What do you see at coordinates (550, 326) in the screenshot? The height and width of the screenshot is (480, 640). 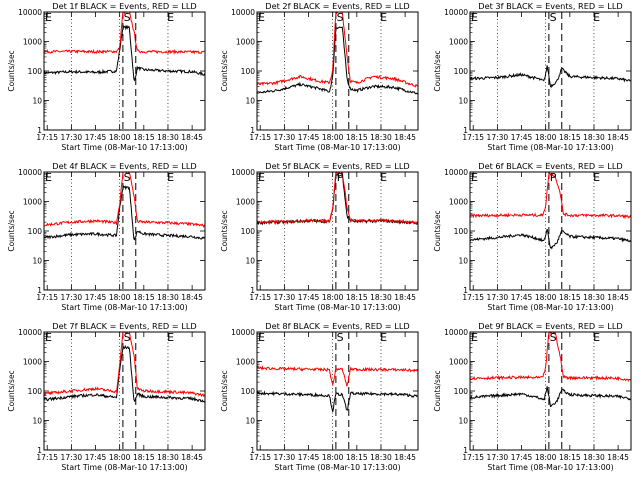 I see `chart-title: Det 9f BLACK = Events, RED = LLD` at bounding box center [550, 326].